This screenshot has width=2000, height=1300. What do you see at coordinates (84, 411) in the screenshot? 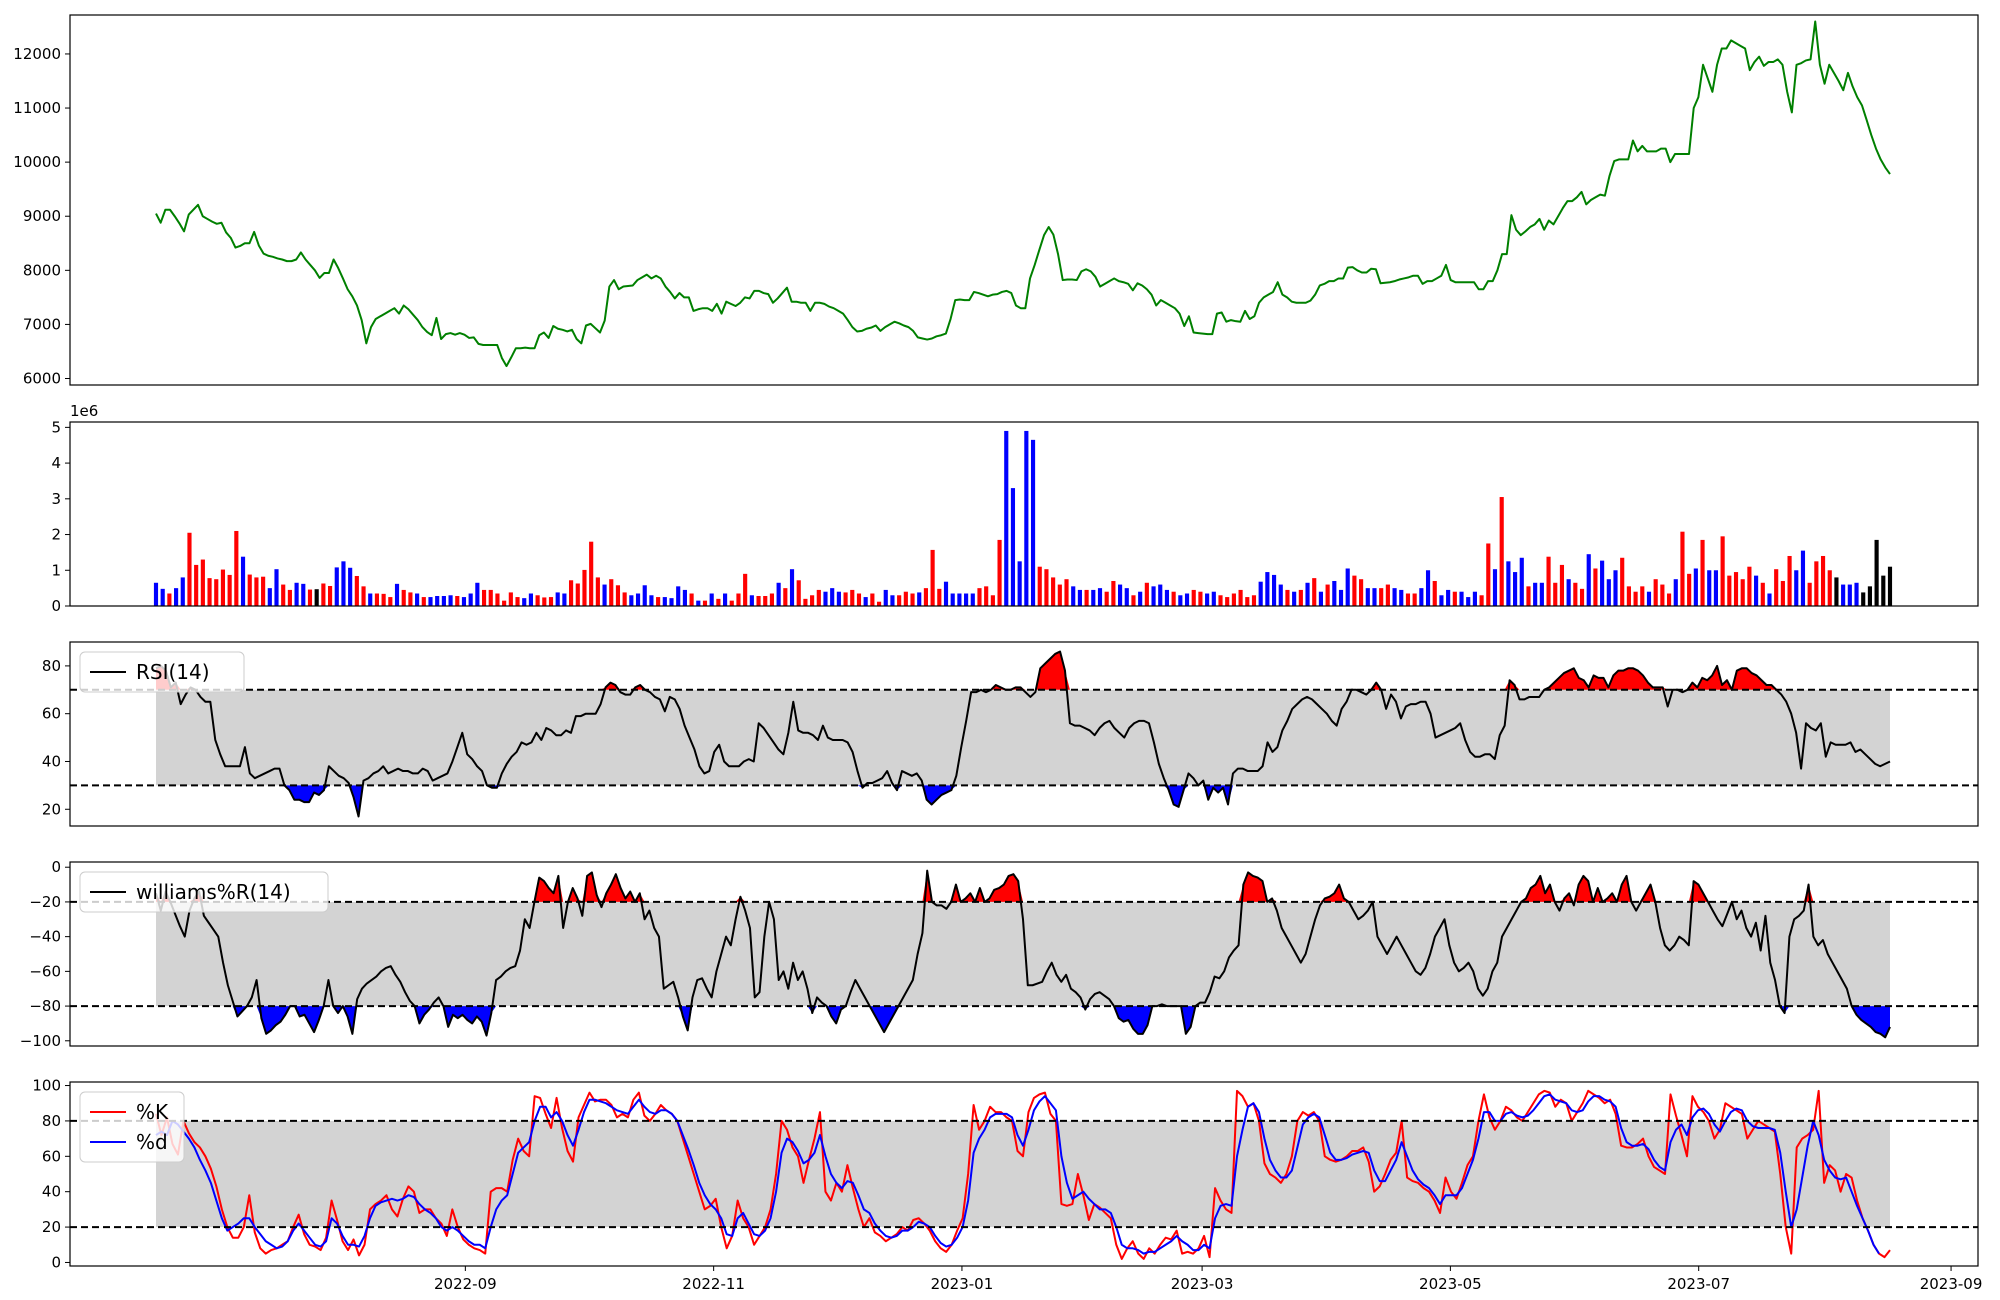
I see `axis-offset-label: 1e6` at bounding box center [84, 411].